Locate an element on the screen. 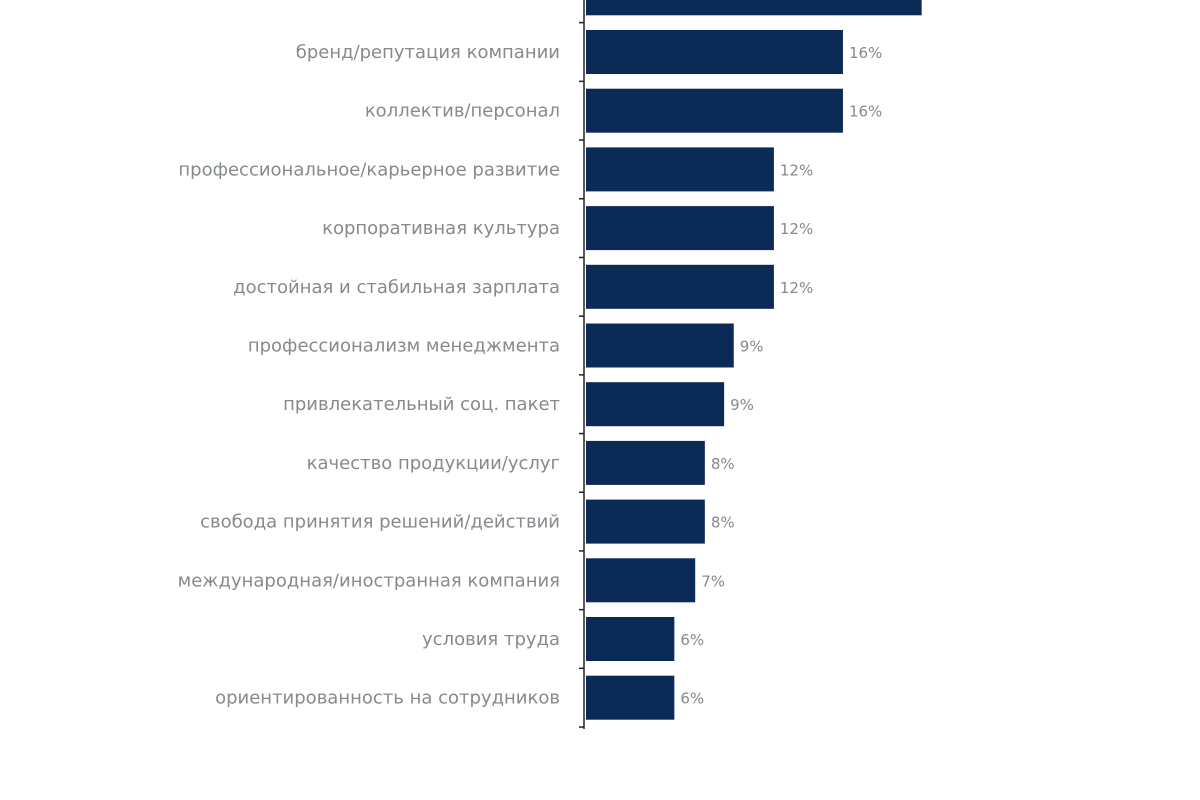 Image resolution: width=1200 pixels, height=800 pixels. category-label: коллектив/персонал is located at coordinates (462, 111).